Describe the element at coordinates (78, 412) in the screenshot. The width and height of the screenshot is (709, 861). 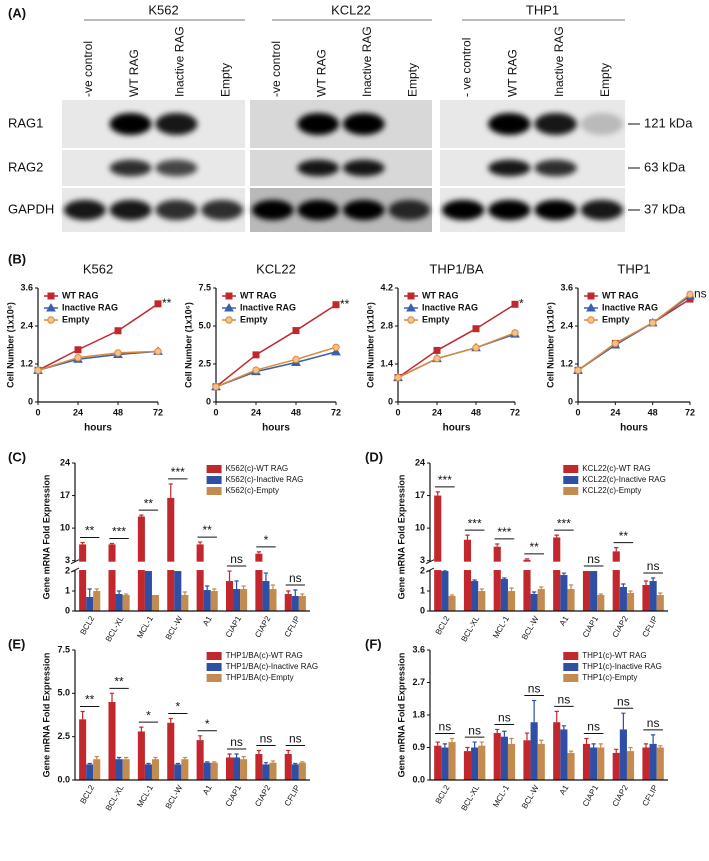
I see `x-tick-label: 24` at that location.